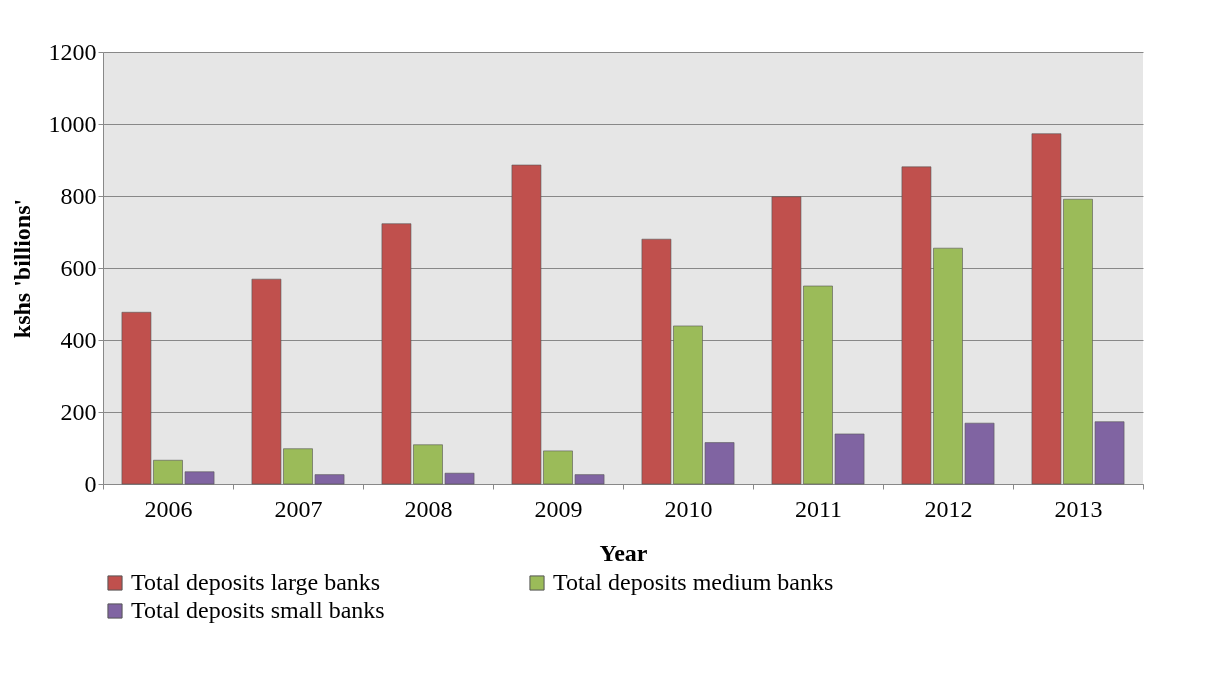  Describe the element at coordinates (72, 51) in the screenshot. I see `y-tick-label: 1200` at that location.